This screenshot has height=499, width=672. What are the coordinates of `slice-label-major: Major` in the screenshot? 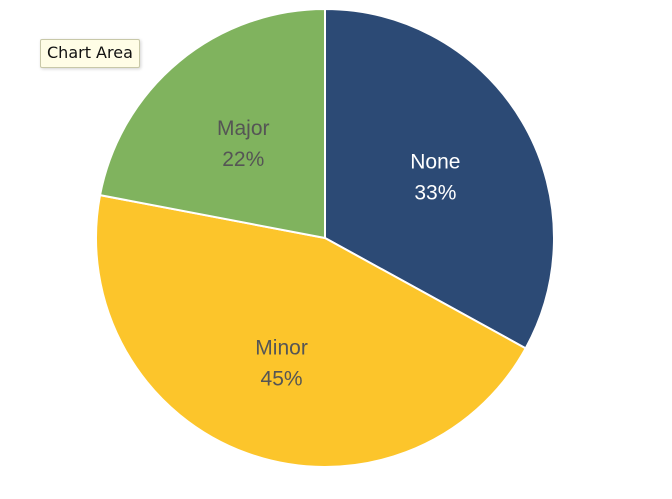 It's located at (243, 128).